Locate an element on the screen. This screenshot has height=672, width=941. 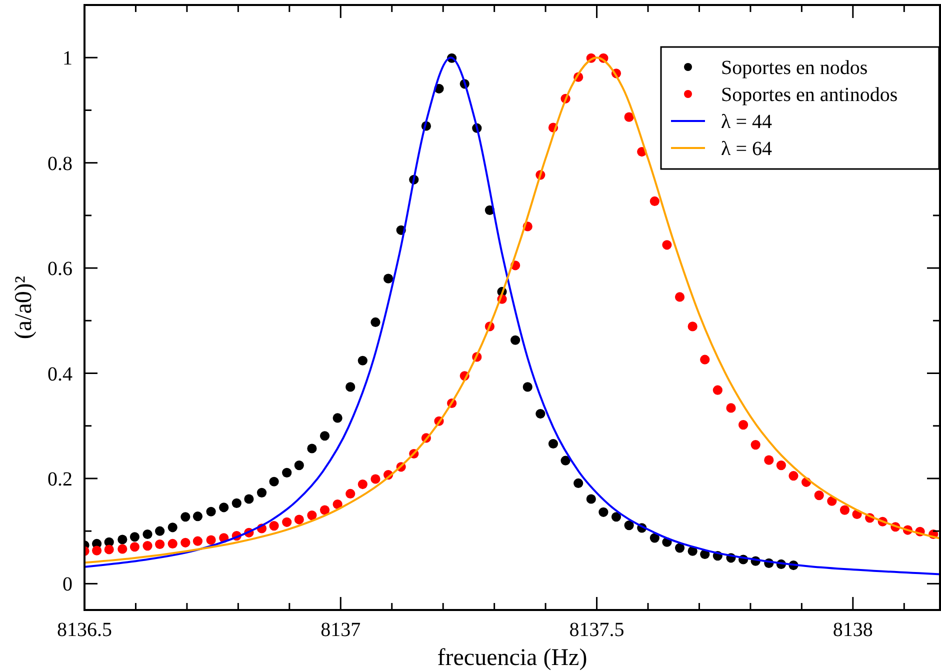
x-tick-label: 8136.5 is located at coordinates (84, 630).